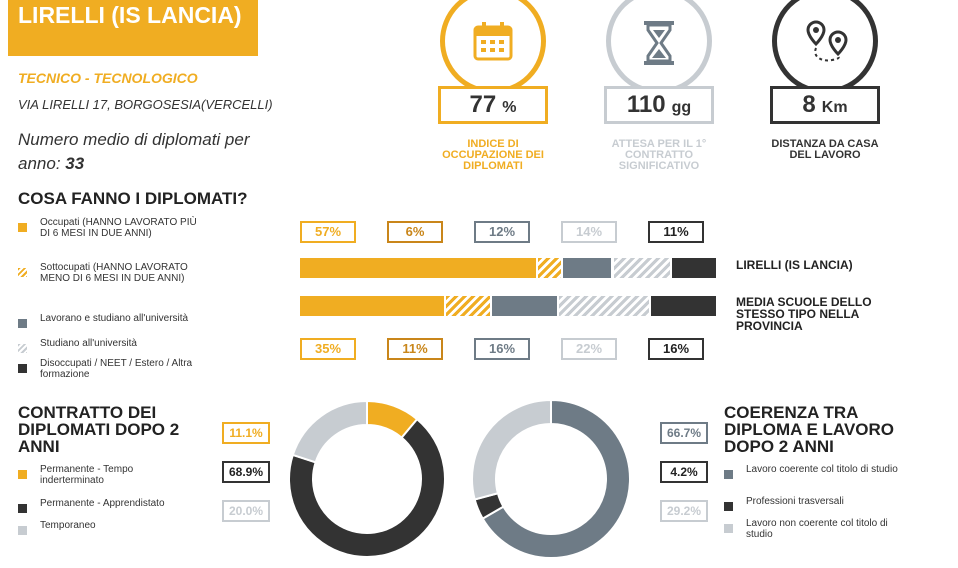  What do you see at coordinates (661, 43) in the screenshot?
I see `hourglass-icon` at bounding box center [661, 43].